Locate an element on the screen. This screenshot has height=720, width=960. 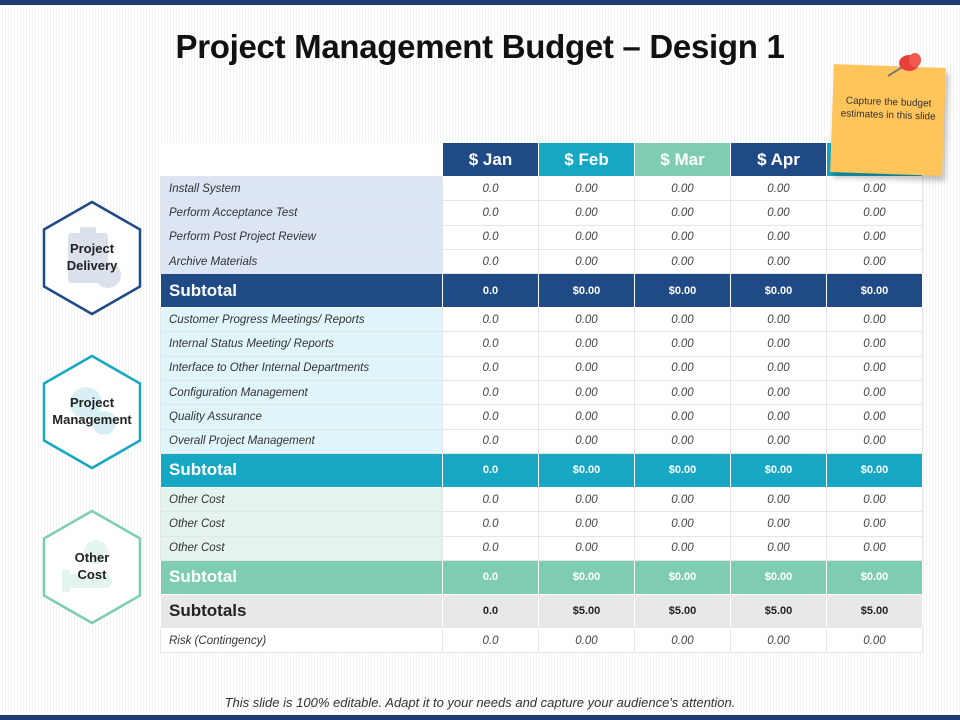
row-label: Install System is located at coordinates (301, 188).